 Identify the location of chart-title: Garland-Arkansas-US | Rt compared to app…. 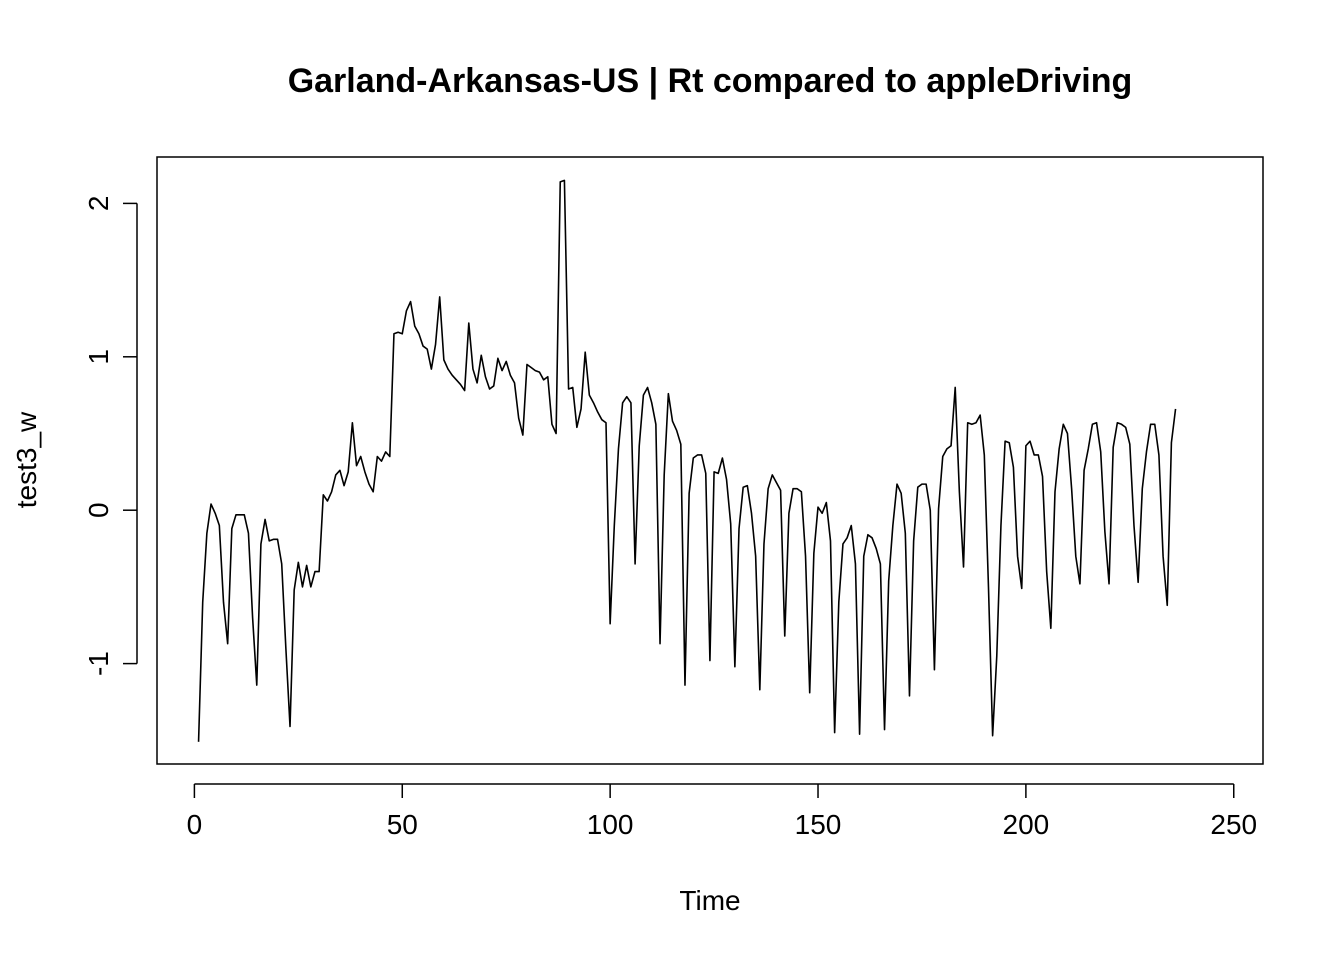
(710, 81).